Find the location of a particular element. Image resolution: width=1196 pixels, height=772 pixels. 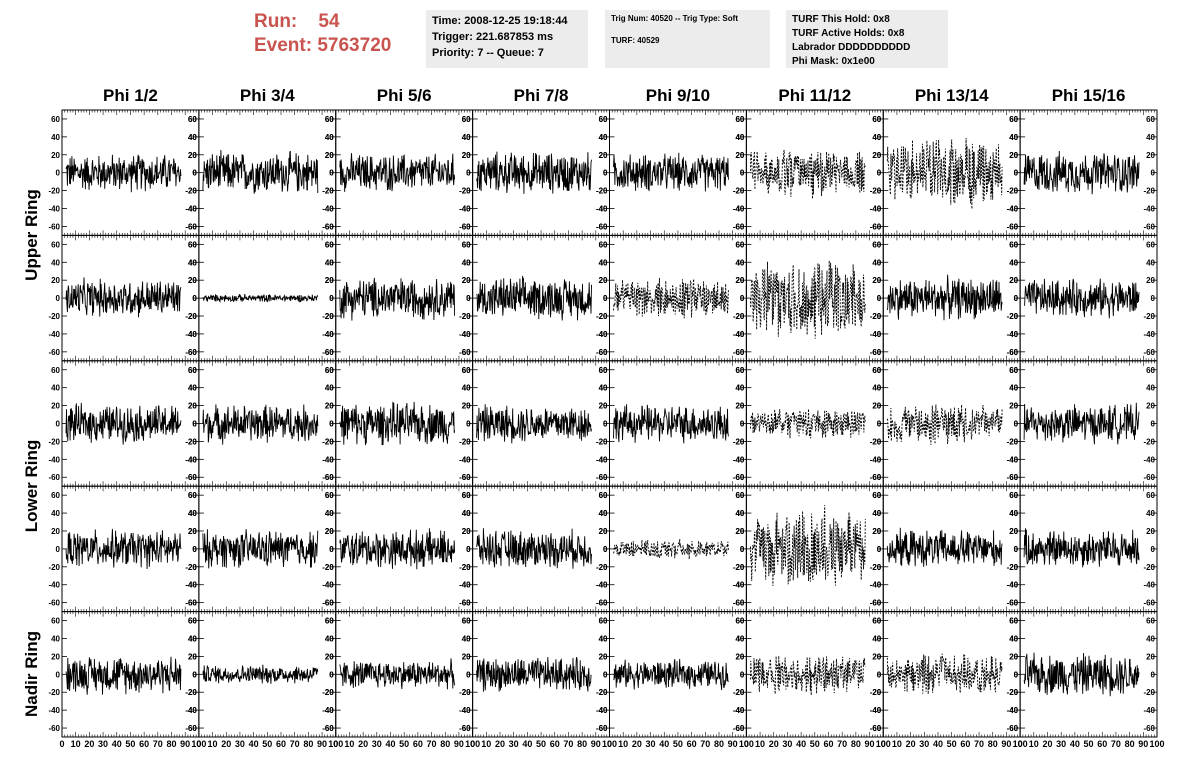

column-header-3: Phi 5/6 is located at coordinates (404, 95).